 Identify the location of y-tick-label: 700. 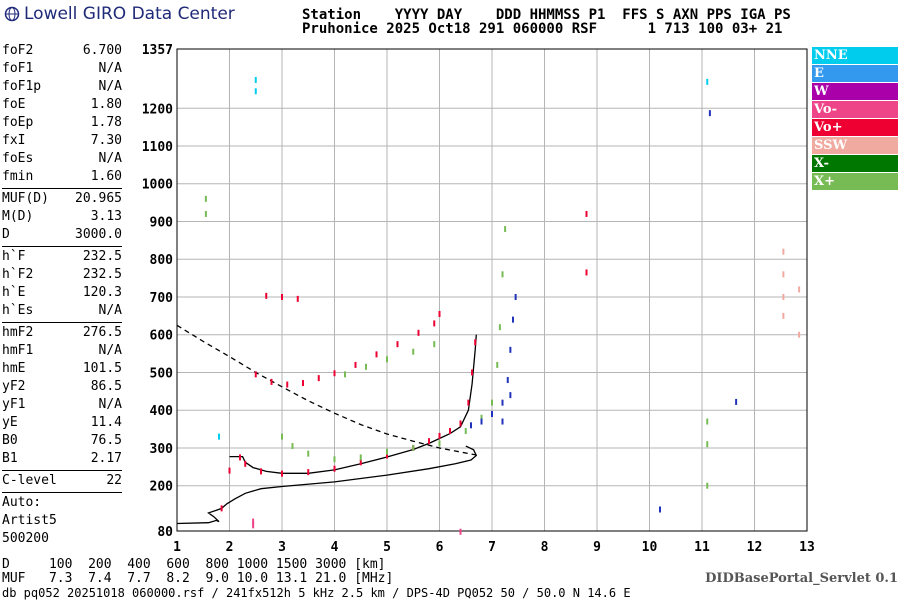
(162, 298).